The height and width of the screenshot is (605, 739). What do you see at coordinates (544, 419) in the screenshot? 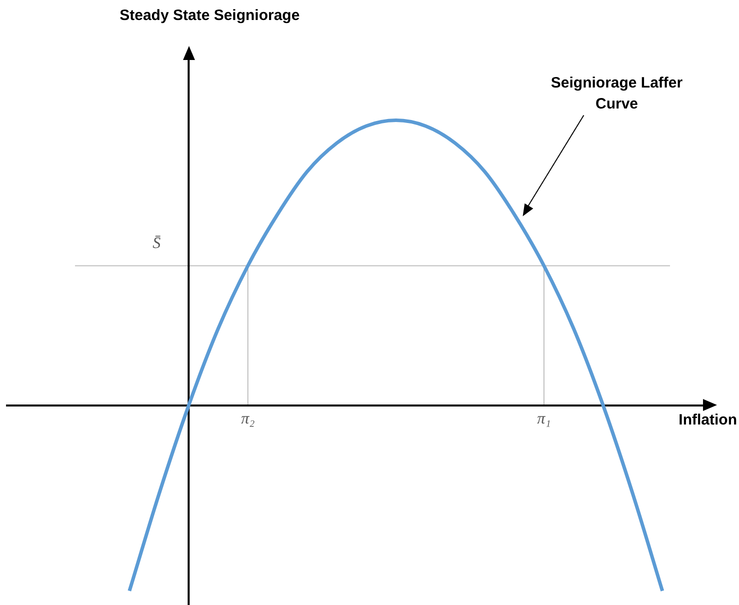
I see `x-tick-label: π₁` at bounding box center [544, 419].